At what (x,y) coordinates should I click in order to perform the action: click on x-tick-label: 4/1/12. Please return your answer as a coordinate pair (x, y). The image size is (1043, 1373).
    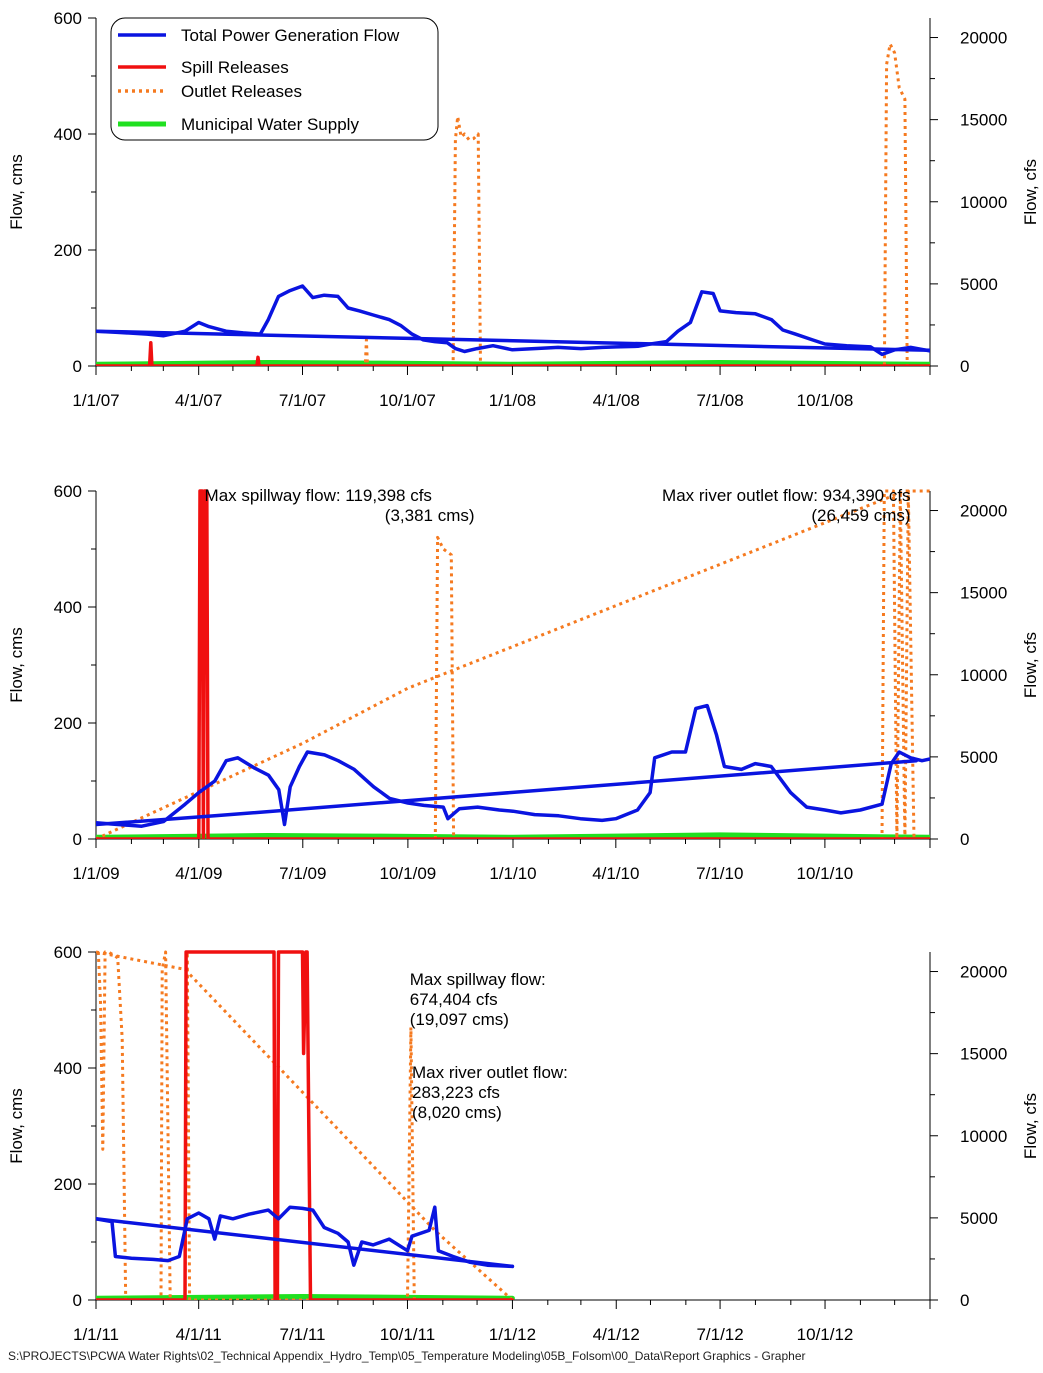
    Looking at the image, I should click on (616, 1334).